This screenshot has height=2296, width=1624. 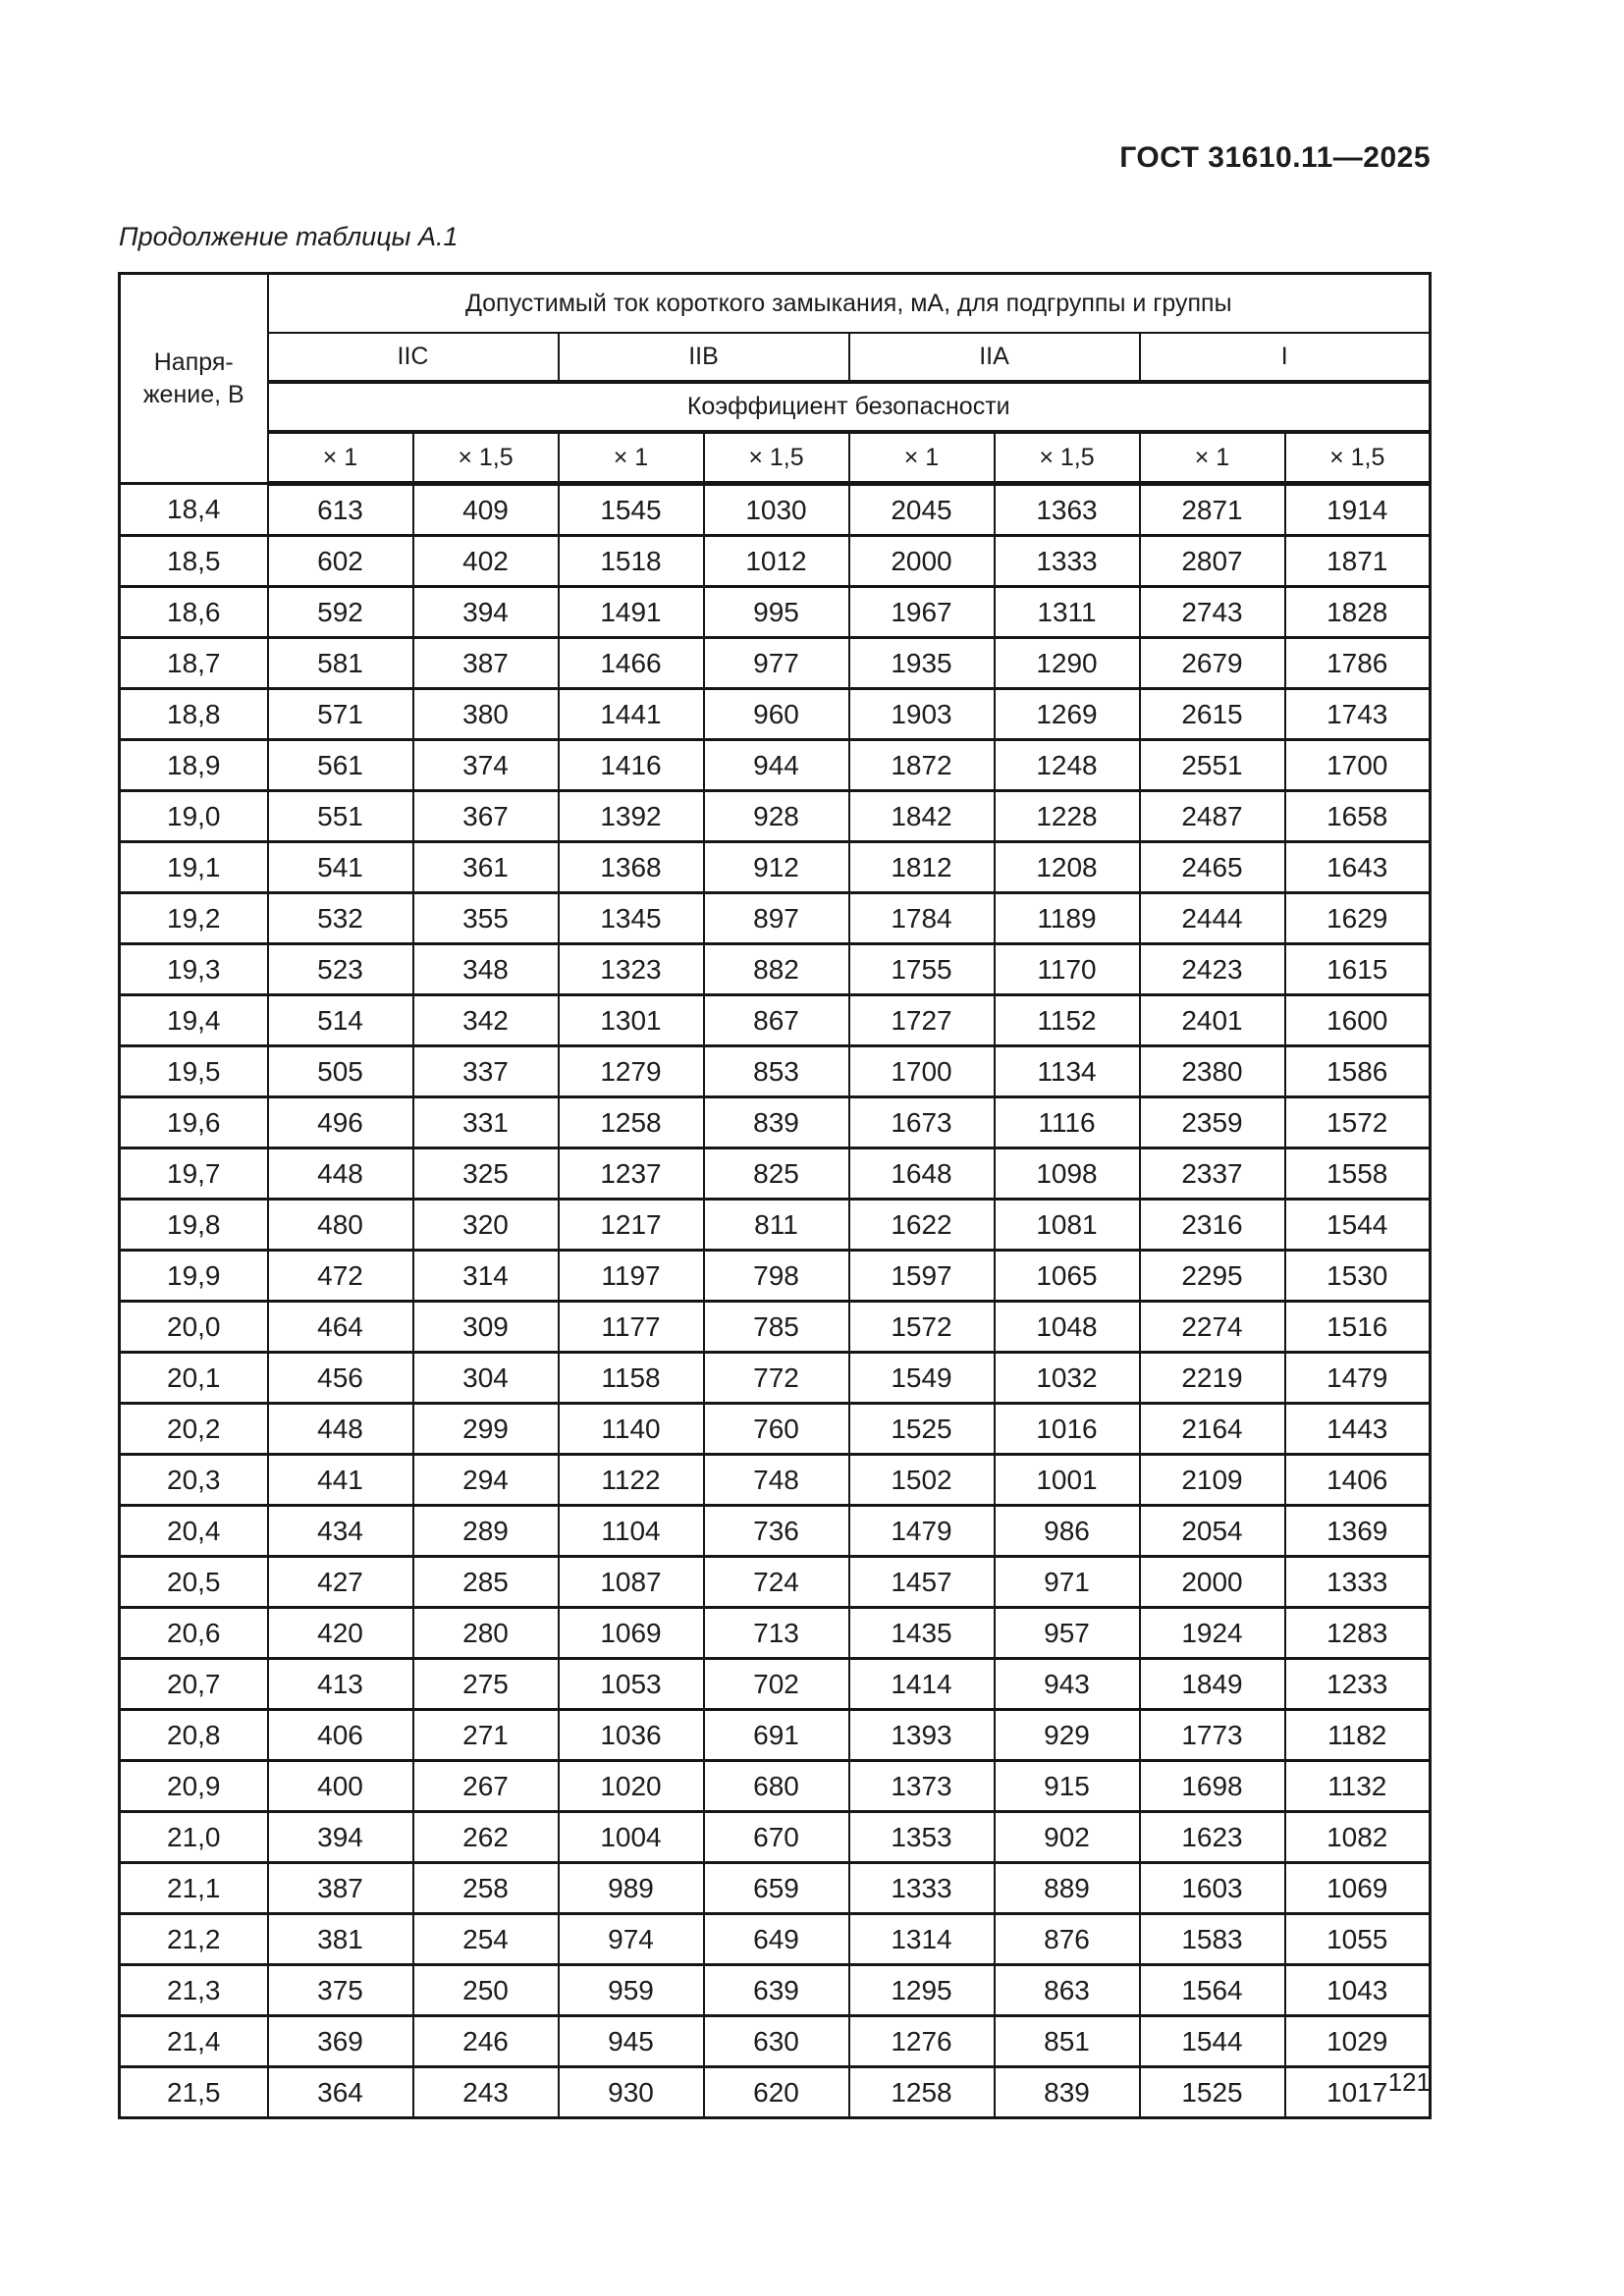 What do you see at coordinates (1212, 1990) in the screenshot?
I see `current-cell: 1564` at bounding box center [1212, 1990].